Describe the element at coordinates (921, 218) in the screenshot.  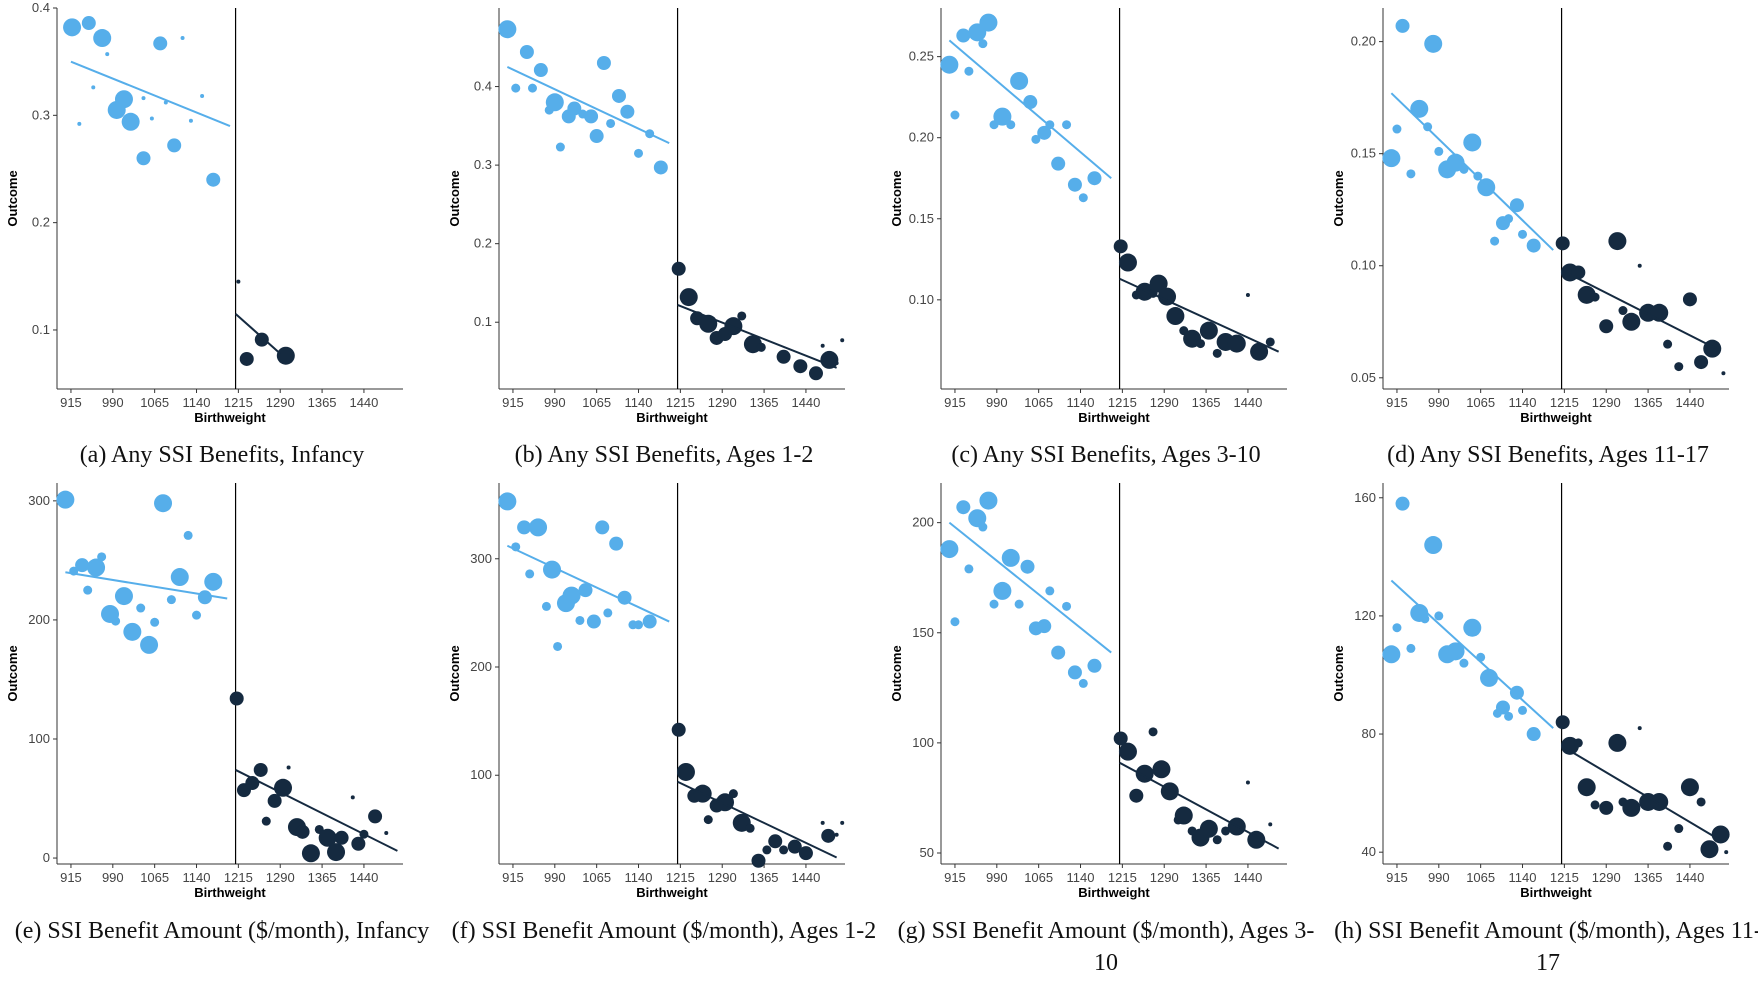
I see `y-tick-label: 0.15` at that location.